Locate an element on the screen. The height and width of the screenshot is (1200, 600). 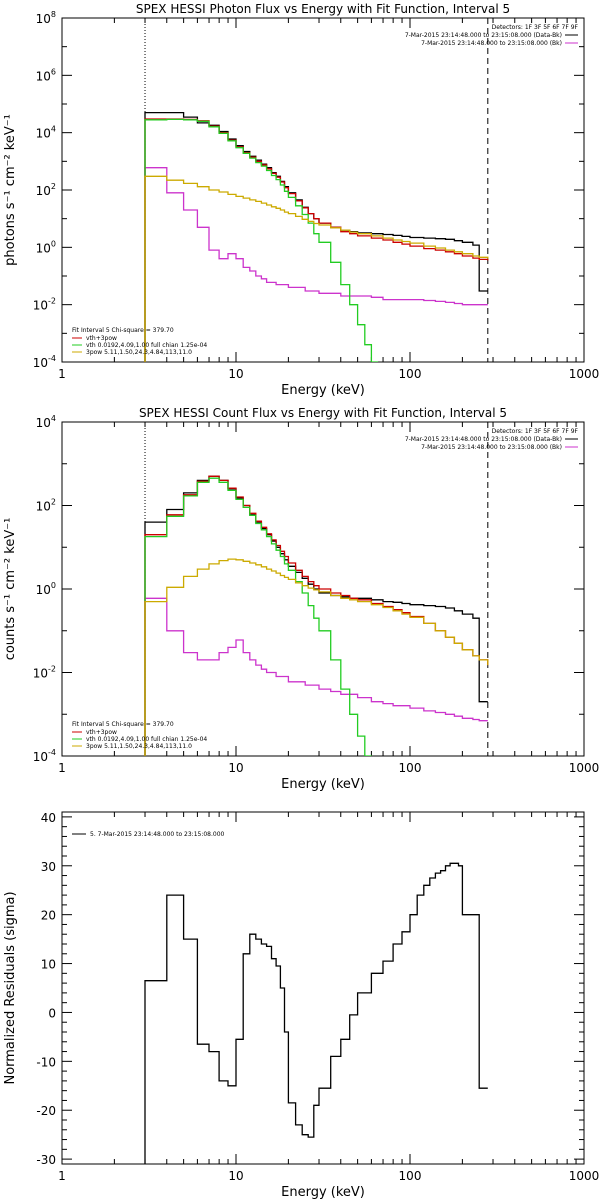
y-axis-label: counts s⁻¹ cm⁻² keV⁻¹ is located at coordinates (10, 589).